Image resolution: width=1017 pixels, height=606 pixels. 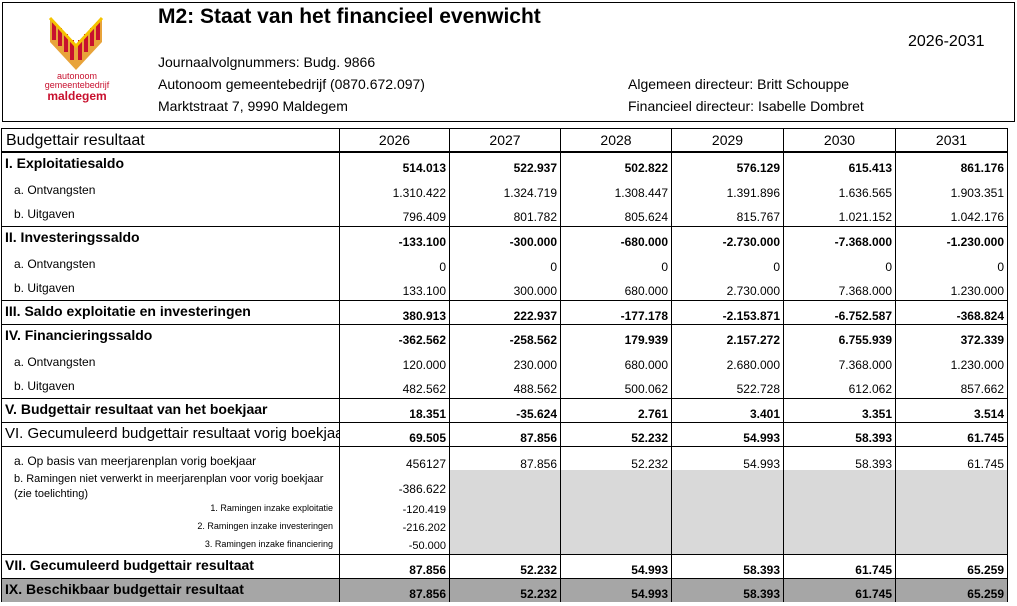 I want to click on value-cell: -7.368.000, so click(x=840, y=238).